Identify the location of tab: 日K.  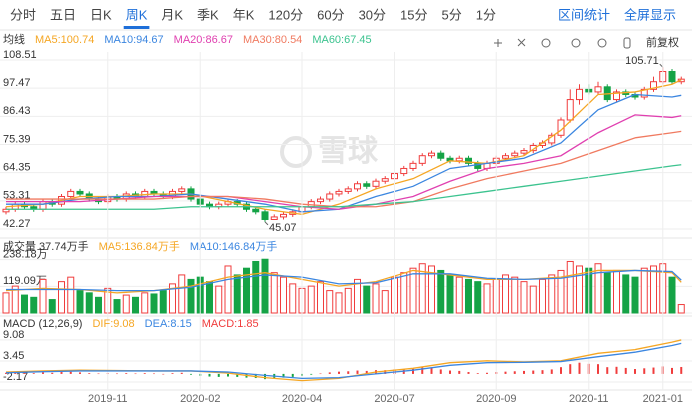
(101, 14).